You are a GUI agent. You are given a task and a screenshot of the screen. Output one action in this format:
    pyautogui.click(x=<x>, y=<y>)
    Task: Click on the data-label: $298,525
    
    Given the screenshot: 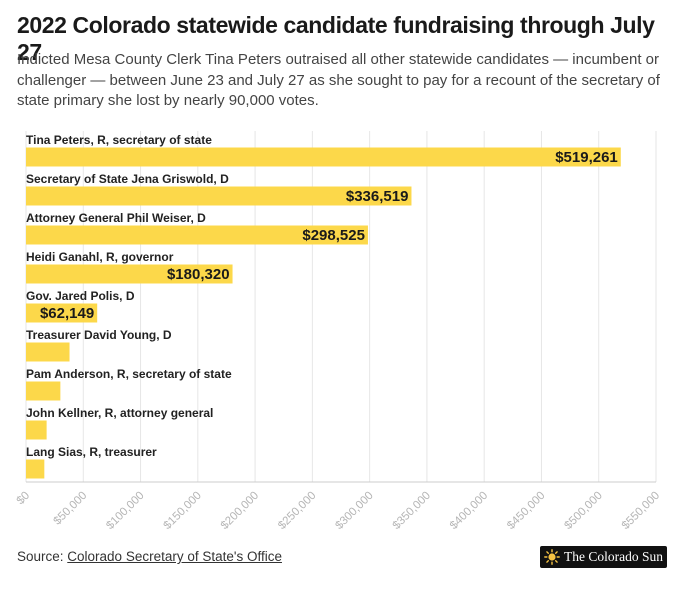 What is the action you would take?
    pyautogui.click(x=333, y=235)
    